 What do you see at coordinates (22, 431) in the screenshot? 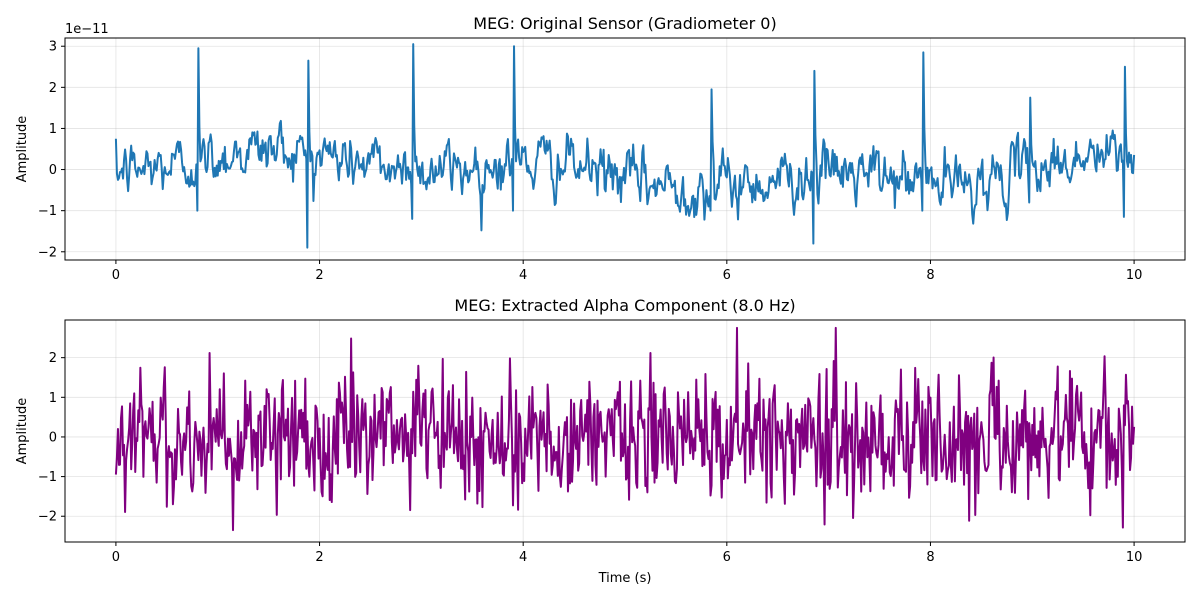
I see `bottom-y-axis-label: Amplitude` at bounding box center [22, 431].